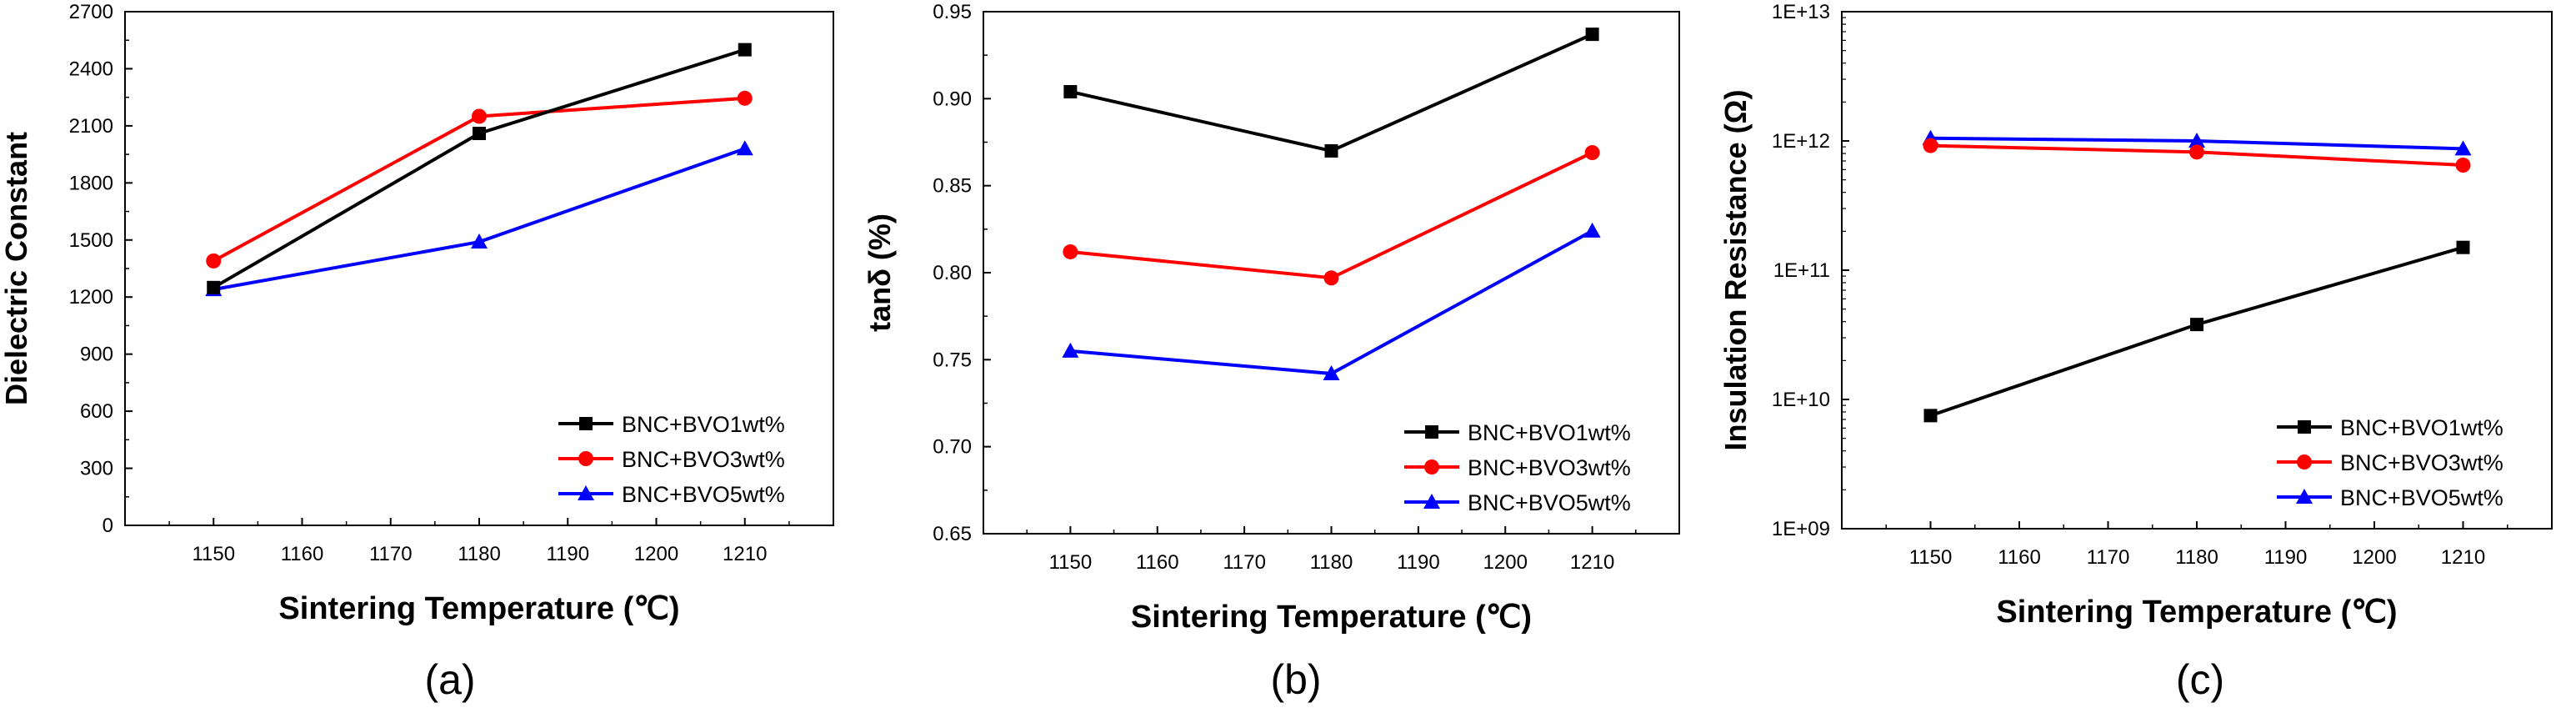  Describe the element at coordinates (1801, 12) in the screenshot. I see `y-tick-label: 1E+13` at that location.